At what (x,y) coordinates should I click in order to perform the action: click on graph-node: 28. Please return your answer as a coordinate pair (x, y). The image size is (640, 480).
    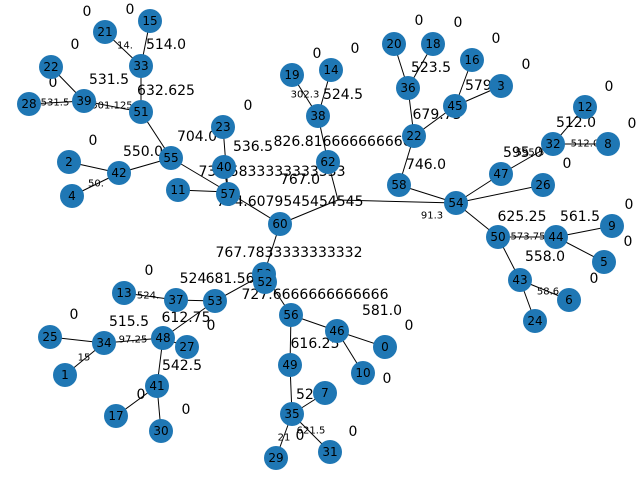
    Looking at the image, I should click on (29, 104).